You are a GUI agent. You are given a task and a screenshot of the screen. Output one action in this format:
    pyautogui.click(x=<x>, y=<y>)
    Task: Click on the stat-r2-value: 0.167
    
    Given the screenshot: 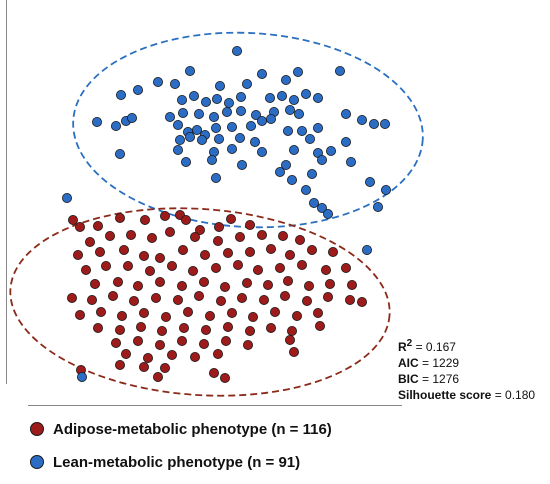 What is the action you would take?
    pyautogui.click(x=440, y=347)
    